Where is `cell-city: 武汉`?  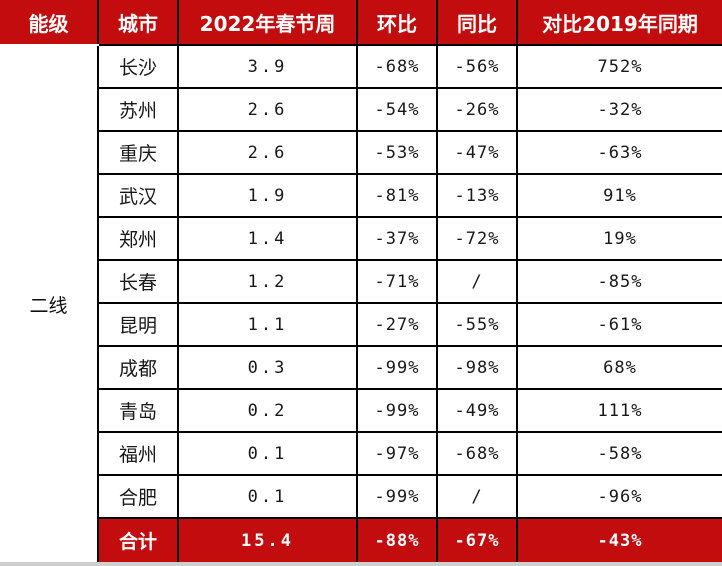 cell-city: 武汉 is located at coordinates (138, 195).